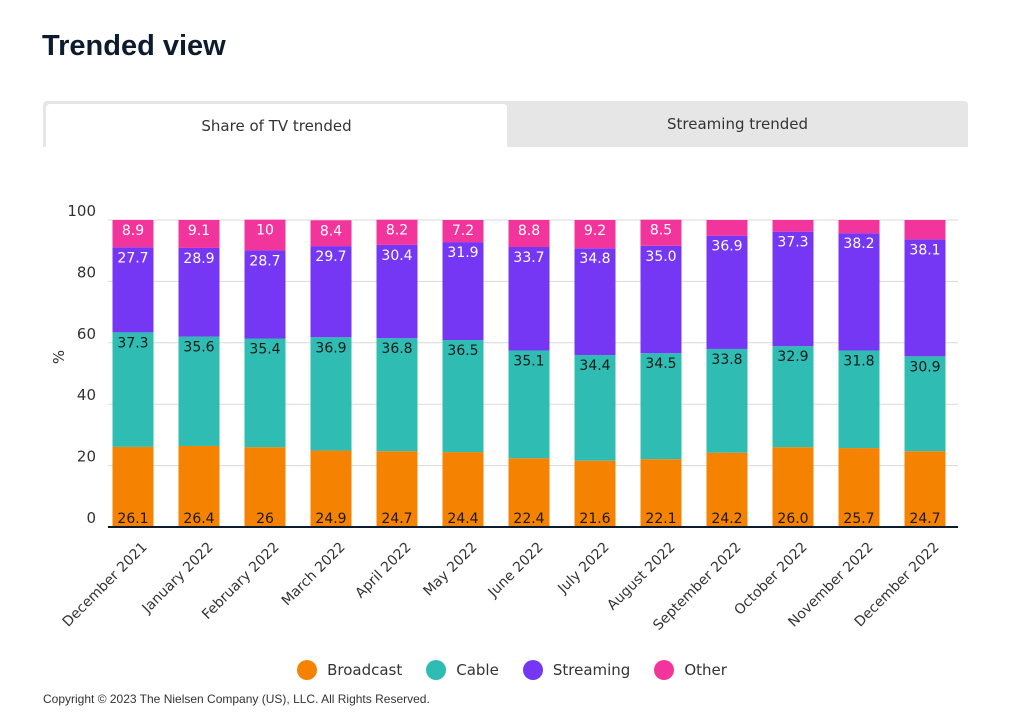 The height and width of the screenshot is (712, 1024). What do you see at coordinates (641, 576) in the screenshot?
I see `x-tick-label-august-2022: August 2022` at bounding box center [641, 576].